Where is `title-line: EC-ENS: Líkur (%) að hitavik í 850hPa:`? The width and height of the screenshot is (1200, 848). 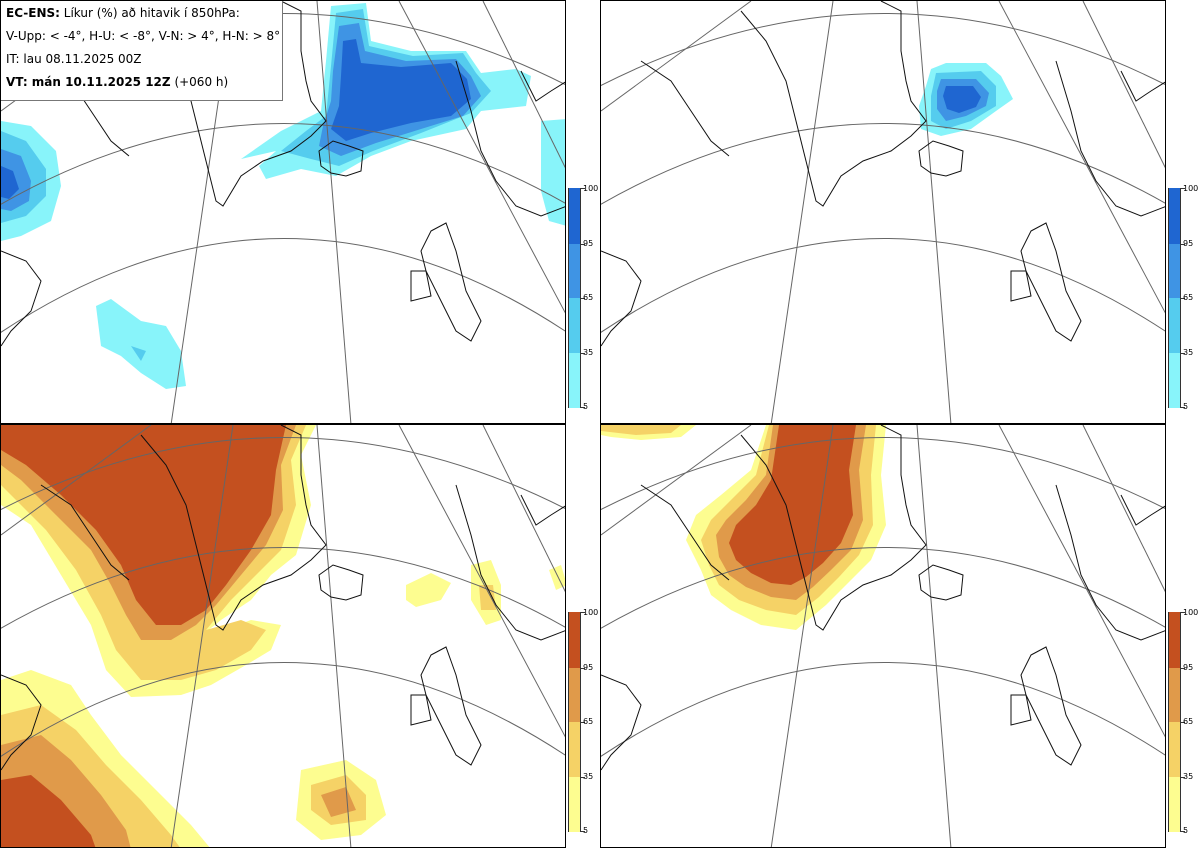 title-line: EC-ENS: Líkur (%) að hitavik í 850hPa: is located at coordinates (144, 17).